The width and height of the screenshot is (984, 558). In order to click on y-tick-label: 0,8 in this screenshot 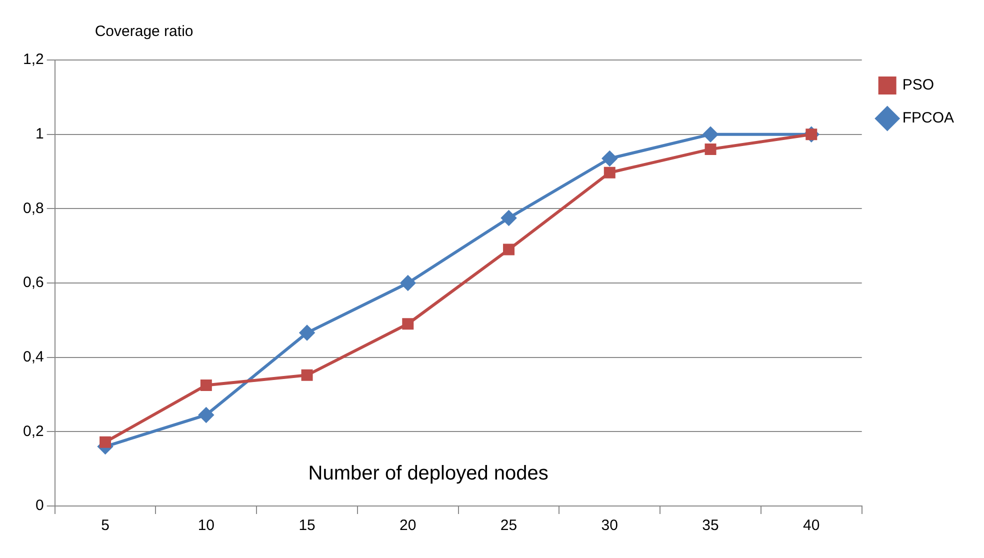, I will do `click(33, 208)`.